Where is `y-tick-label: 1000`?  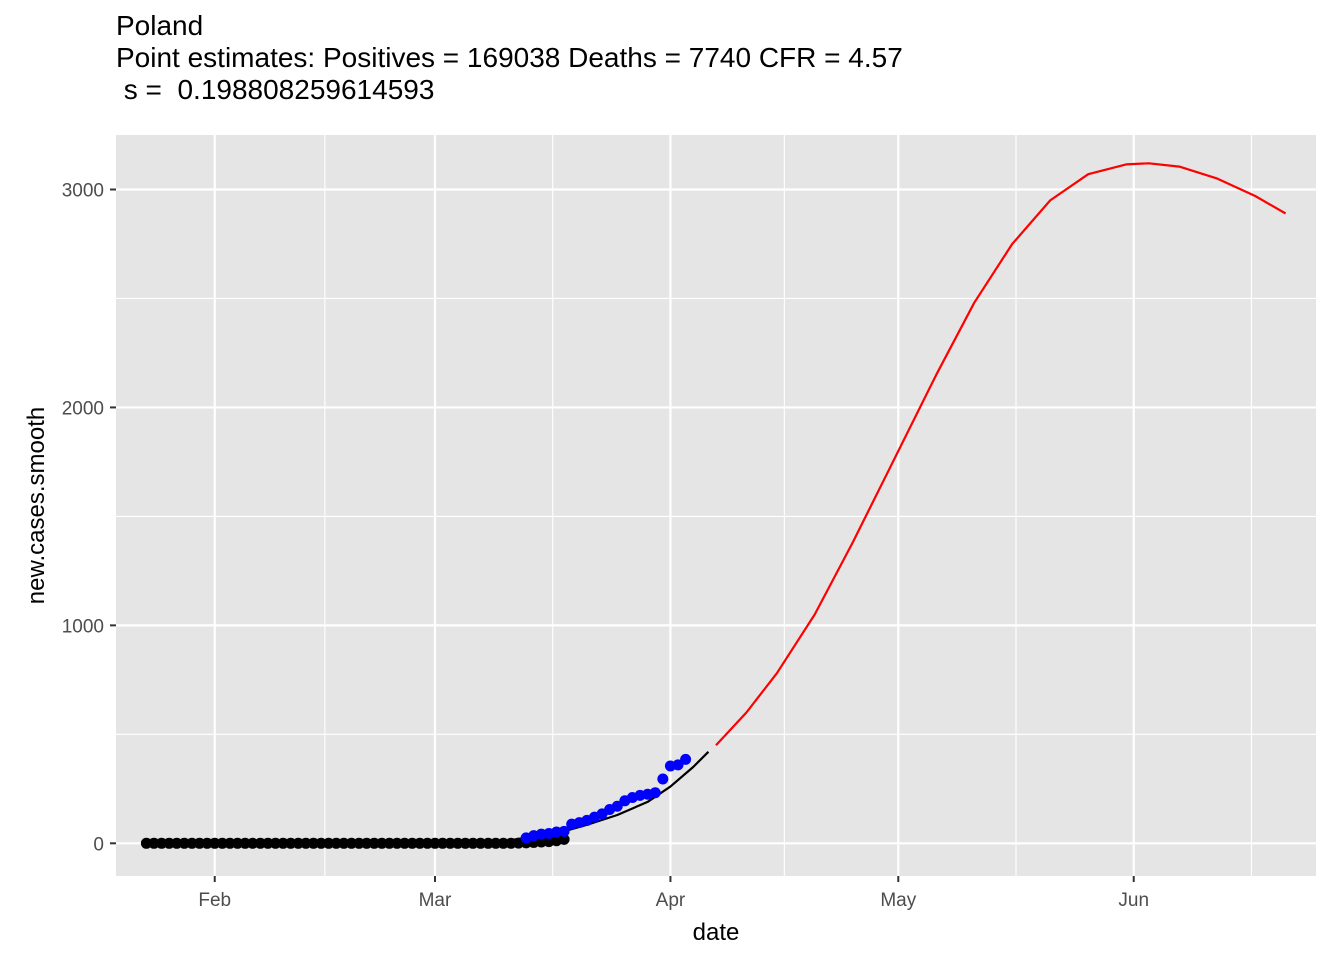
y-tick-label: 1000 is located at coordinates (83, 626).